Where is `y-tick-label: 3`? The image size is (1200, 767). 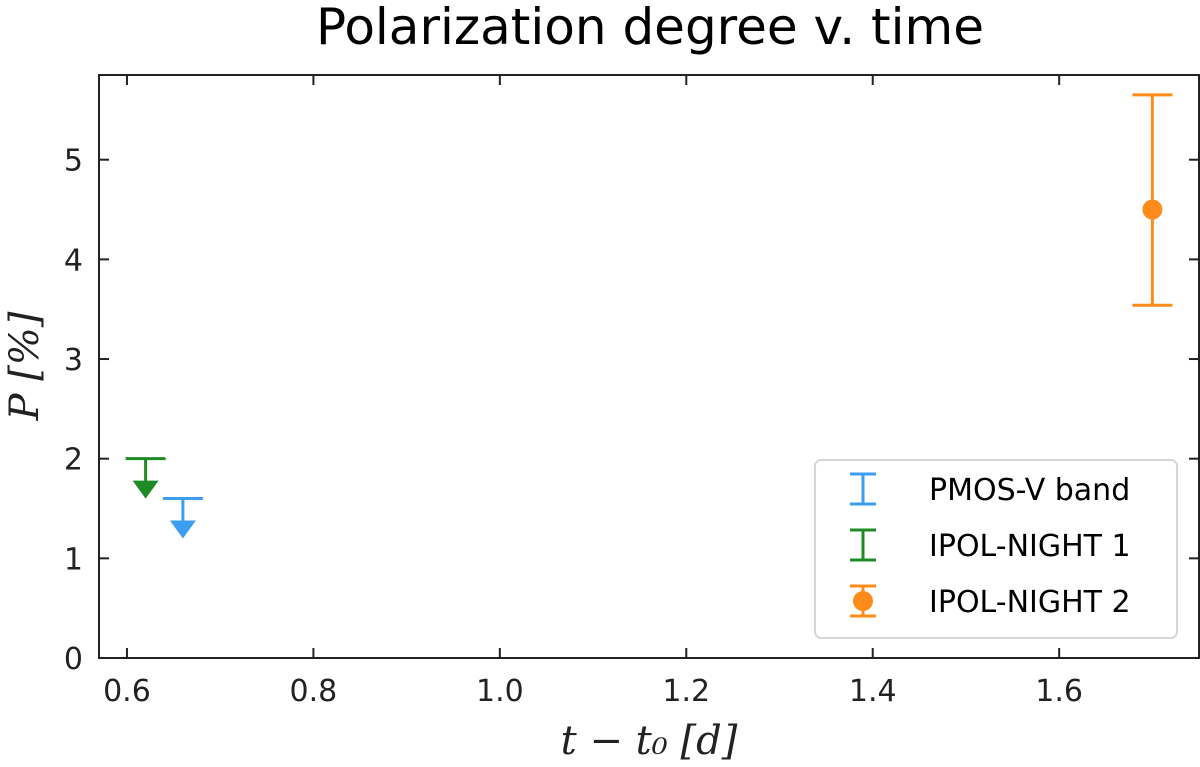
y-tick-label: 3 is located at coordinates (73, 360).